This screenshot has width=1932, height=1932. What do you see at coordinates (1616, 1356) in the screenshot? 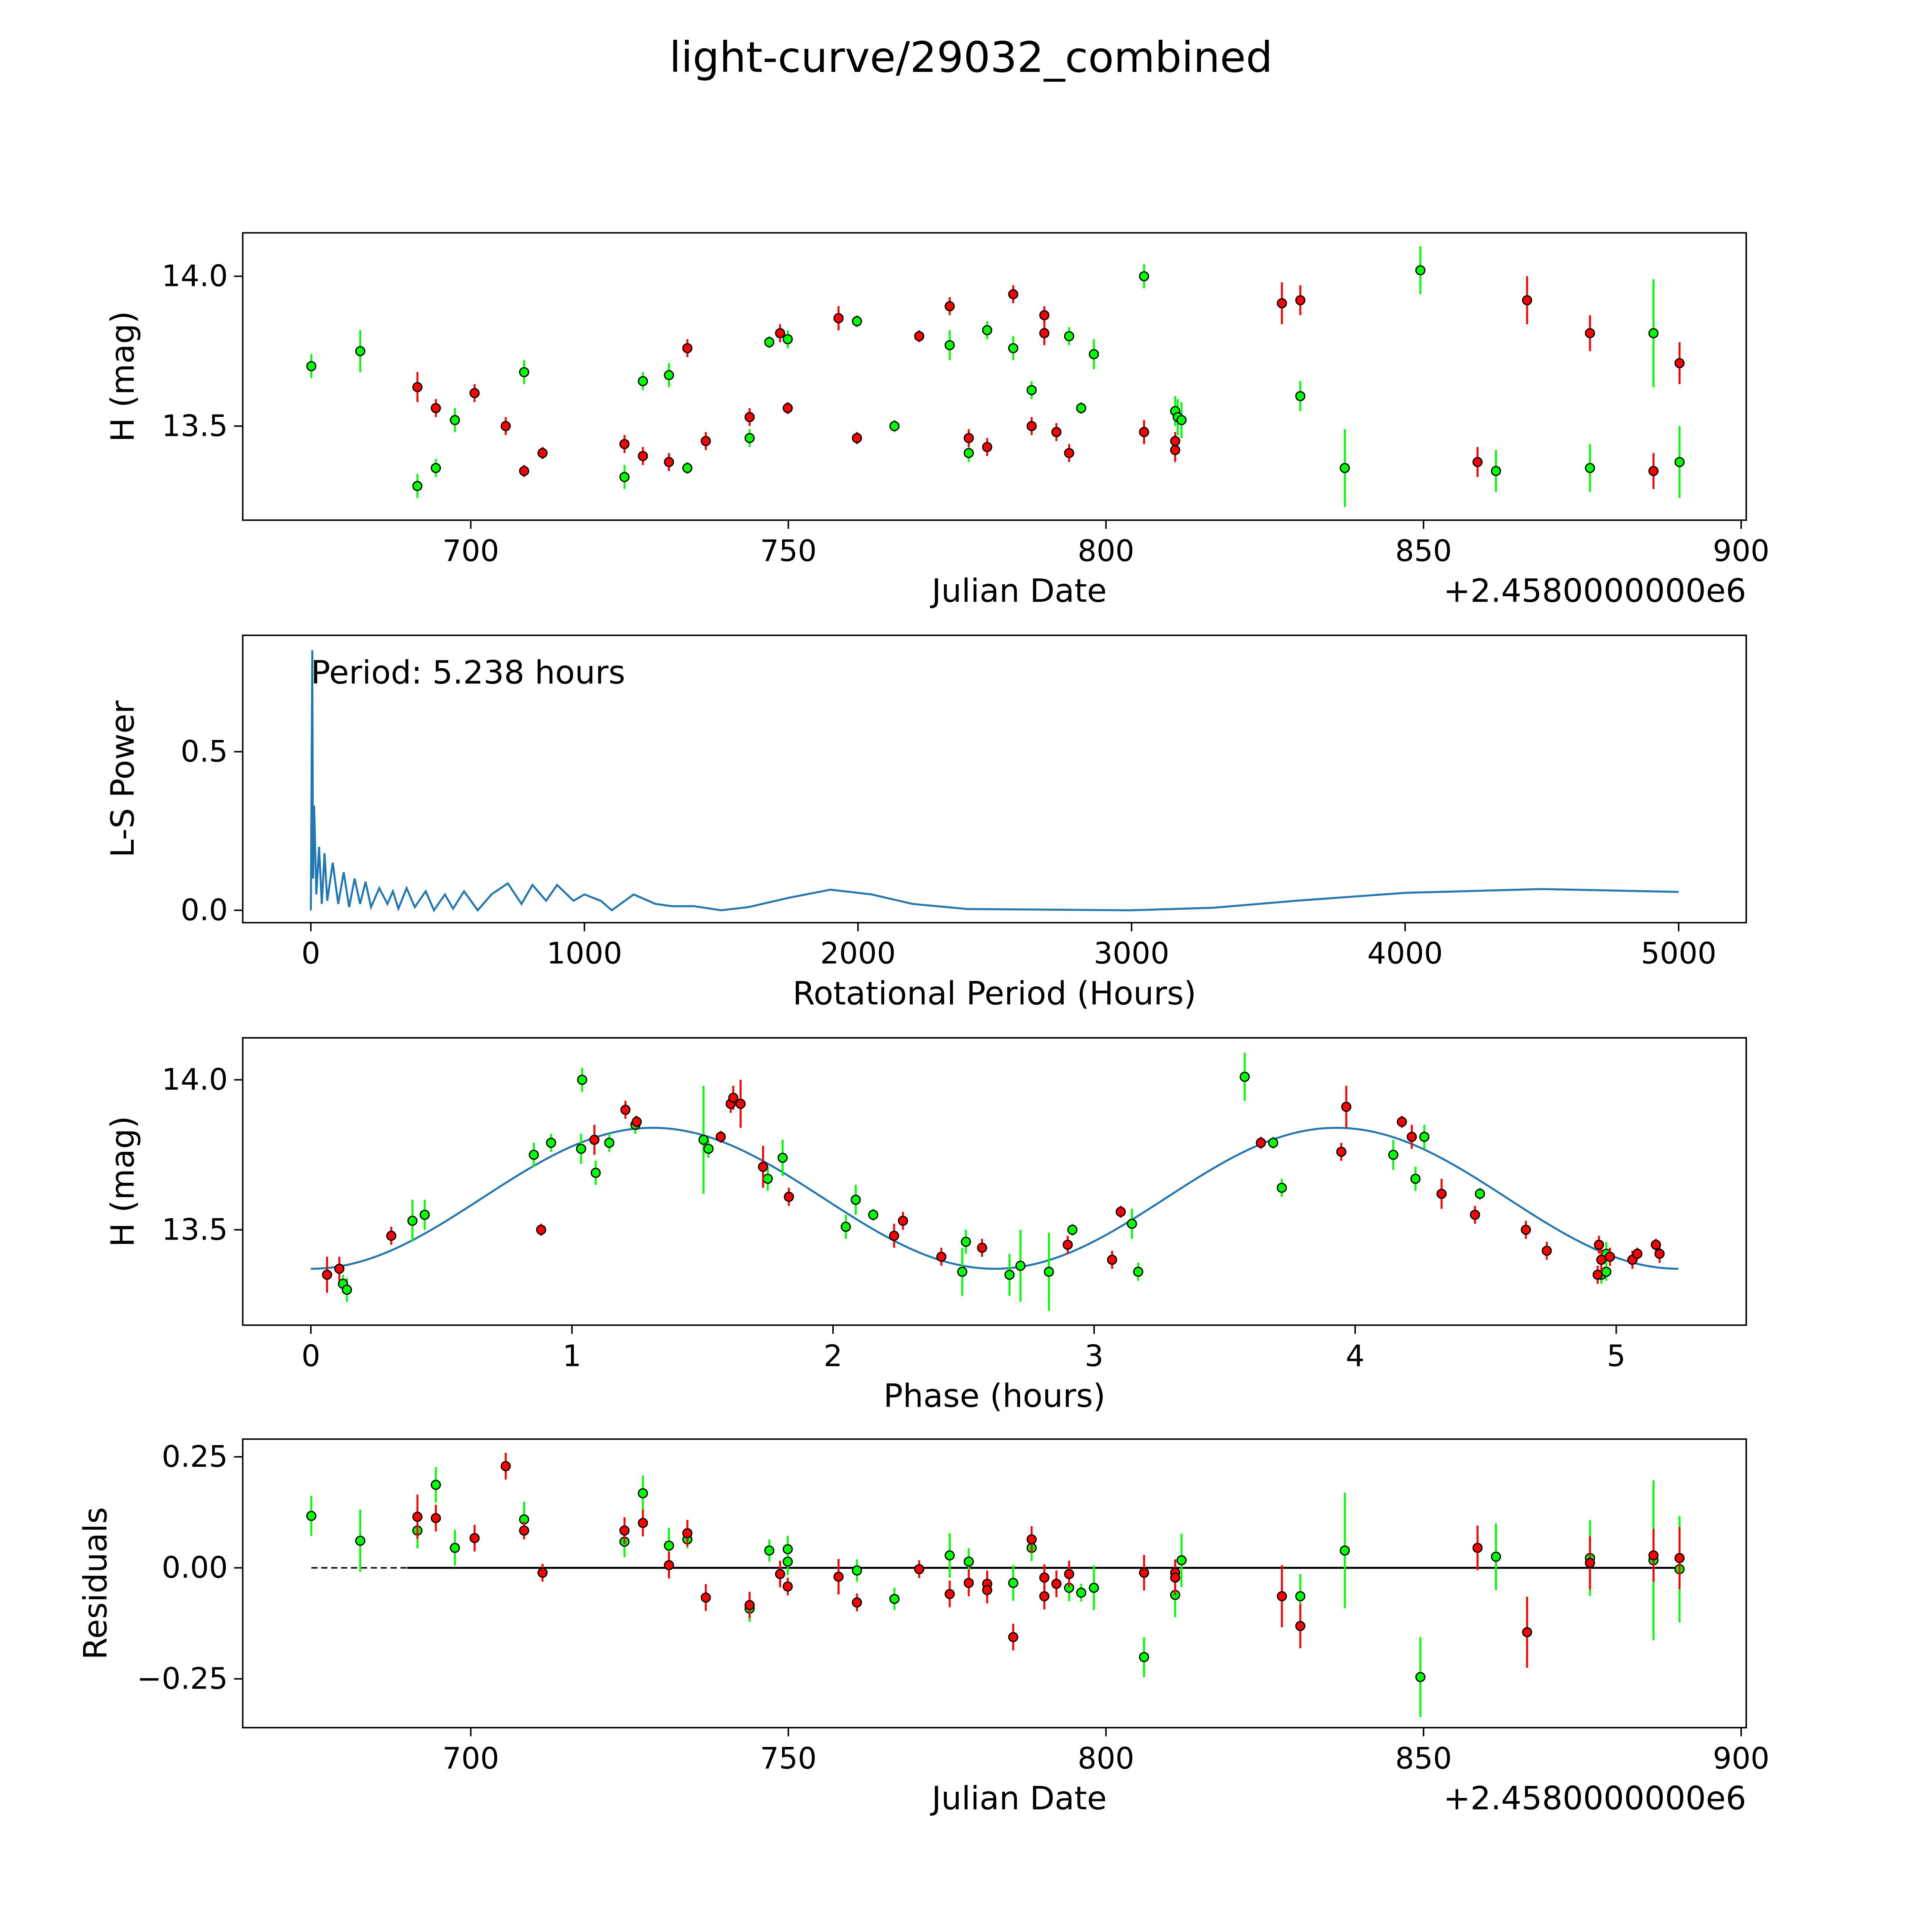
I see `x-tick-label: 5` at bounding box center [1616, 1356].